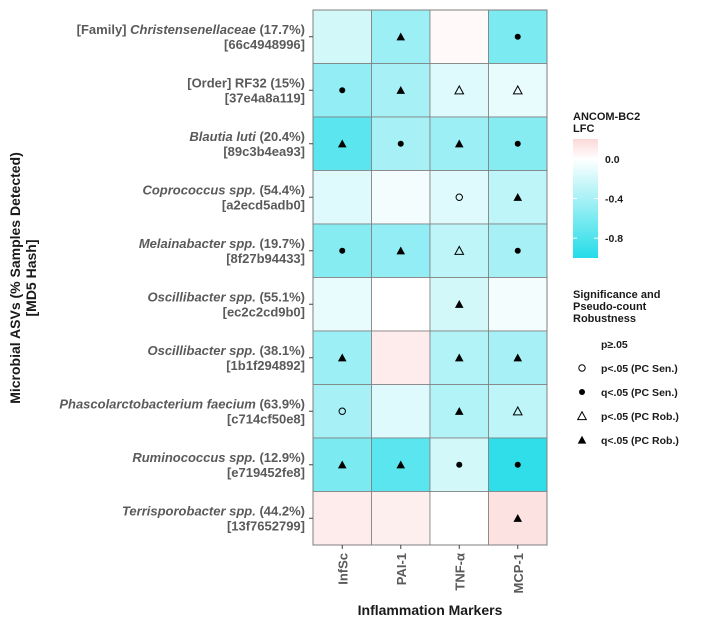 Image resolution: width=703 pixels, height=625 pixels. What do you see at coordinates (223, 189) in the screenshot?
I see `row-label-name: Coprococcus spp. (54.4%)` at bounding box center [223, 189].